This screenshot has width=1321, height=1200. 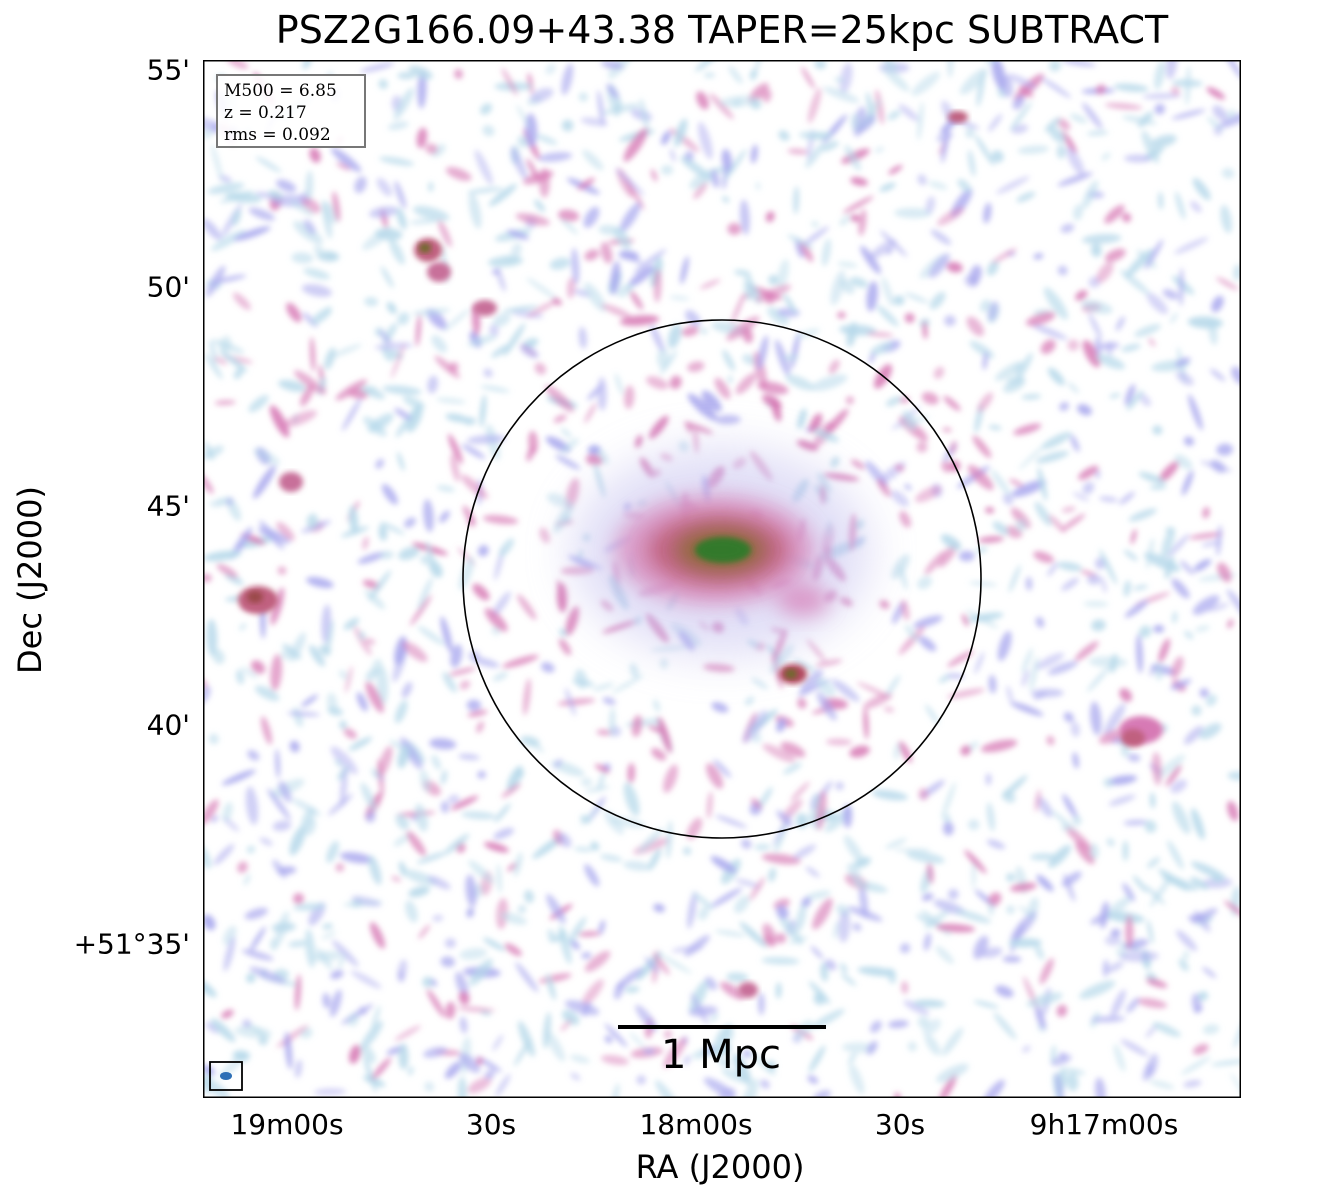 What do you see at coordinates (168, 725) in the screenshot?
I see `y-tick-label: 40'` at bounding box center [168, 725].